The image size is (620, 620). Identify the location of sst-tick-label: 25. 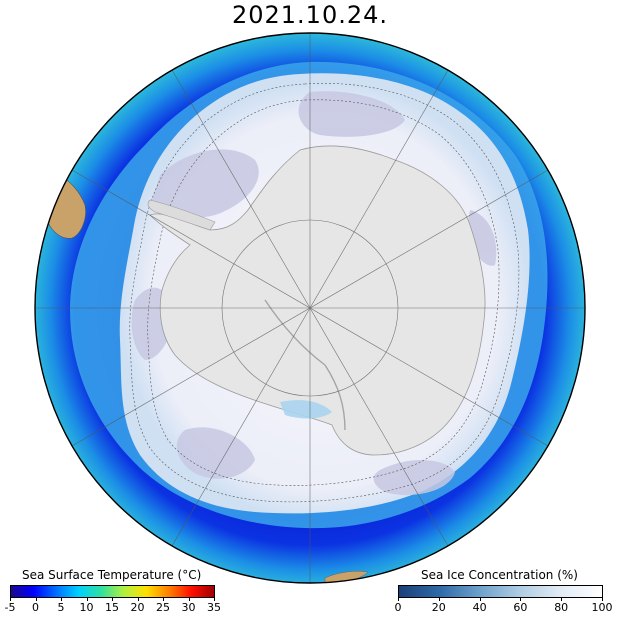
(163, 607).